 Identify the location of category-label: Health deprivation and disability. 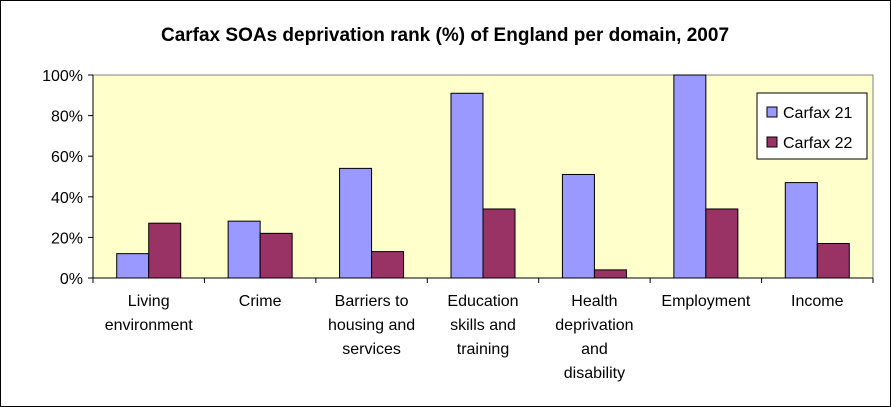
(594, 337).